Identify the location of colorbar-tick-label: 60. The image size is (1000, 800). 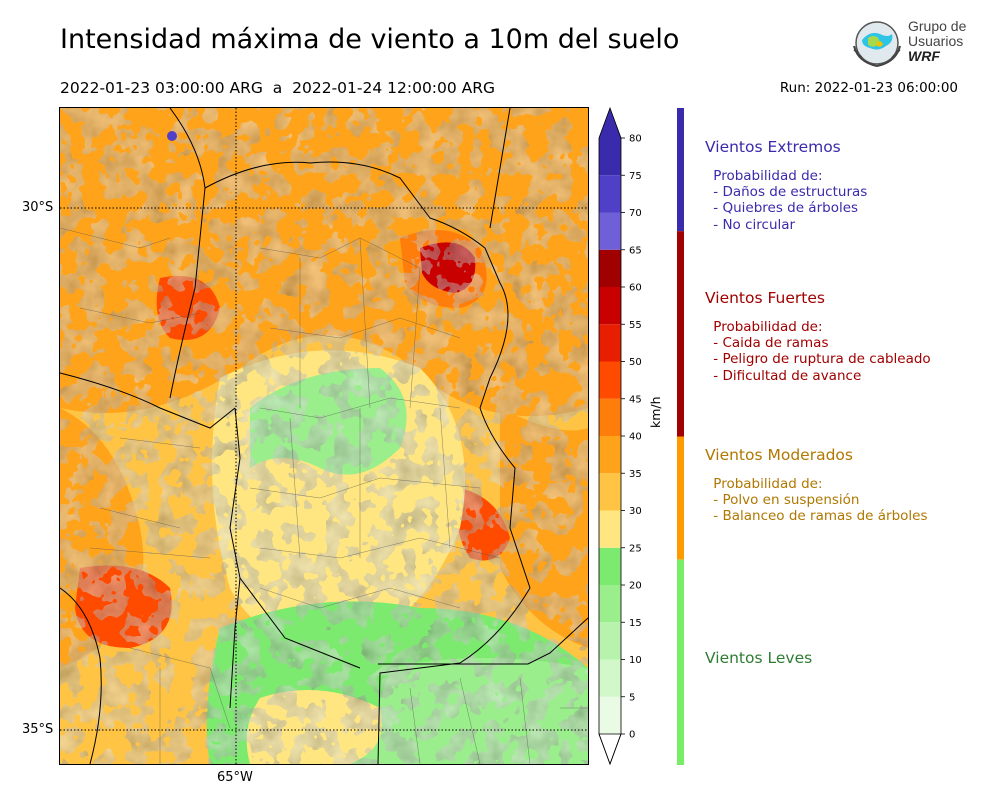
(635, 288).